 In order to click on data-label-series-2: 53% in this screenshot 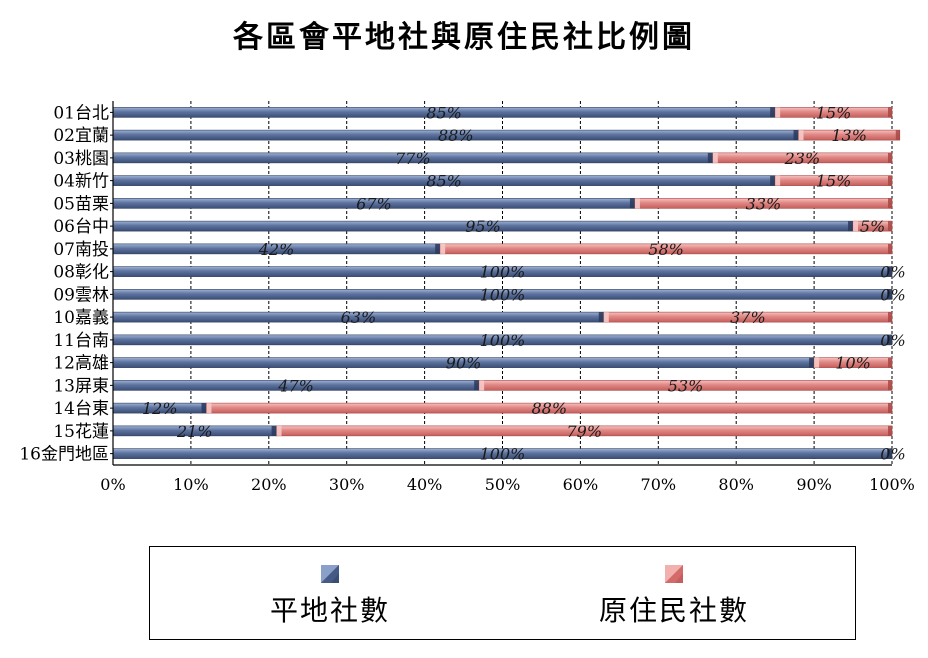, I will do `click(686, 385)`.